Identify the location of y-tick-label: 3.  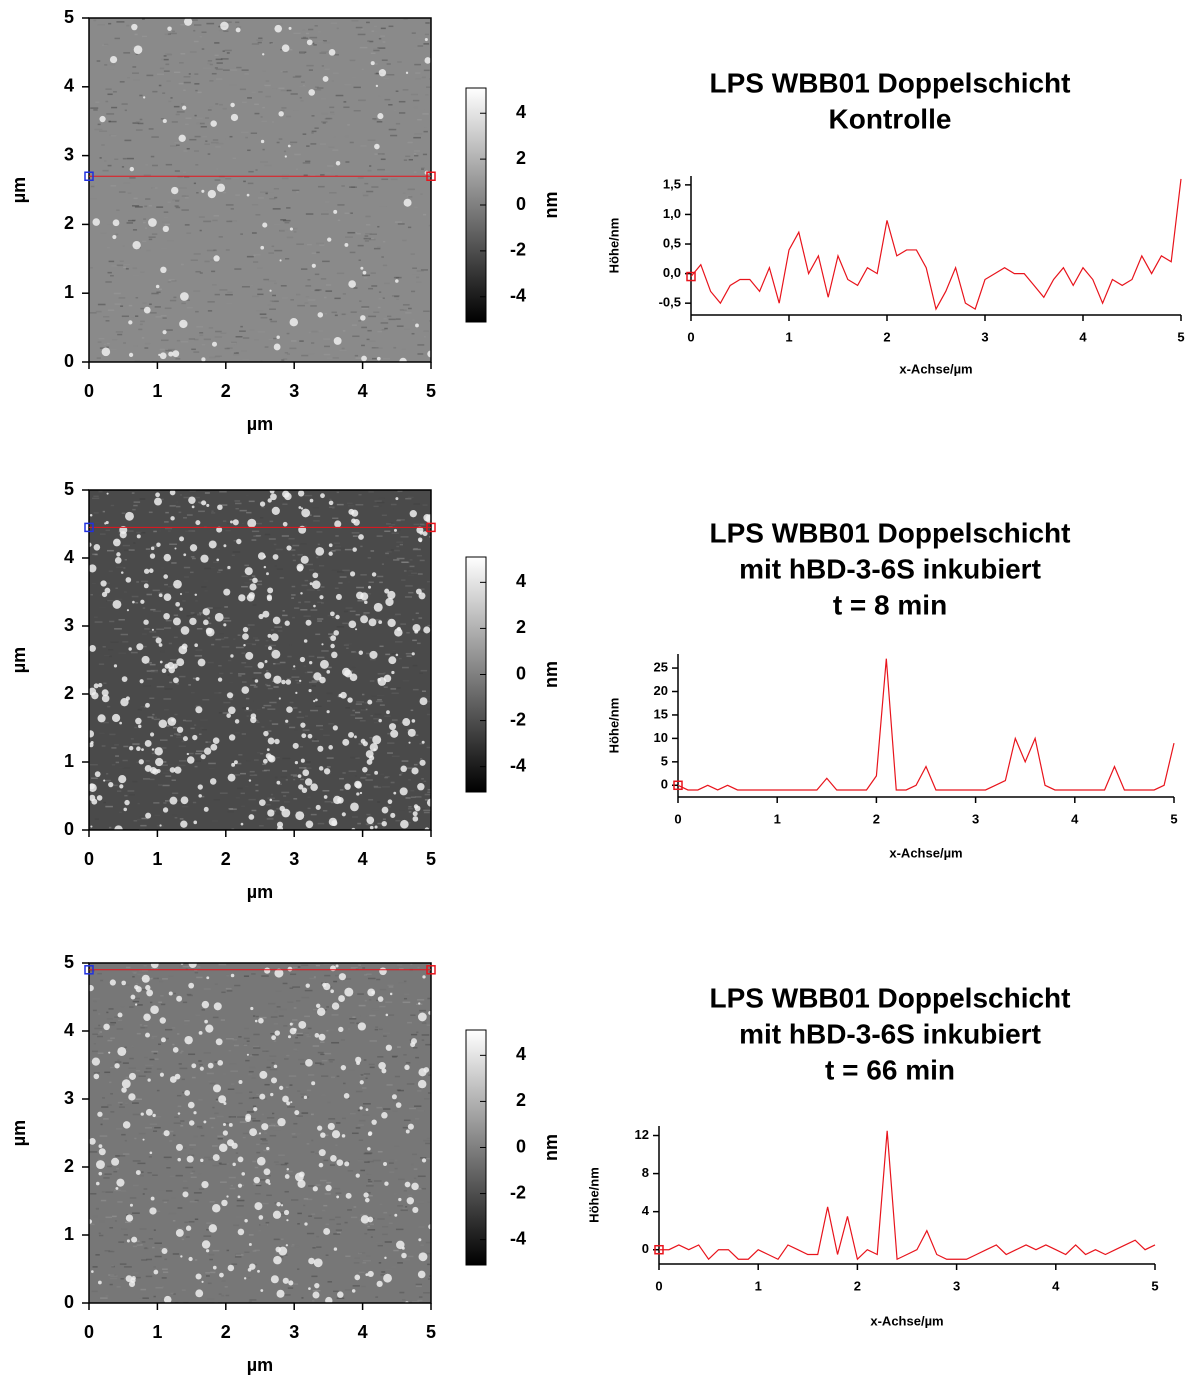
(69, 625).